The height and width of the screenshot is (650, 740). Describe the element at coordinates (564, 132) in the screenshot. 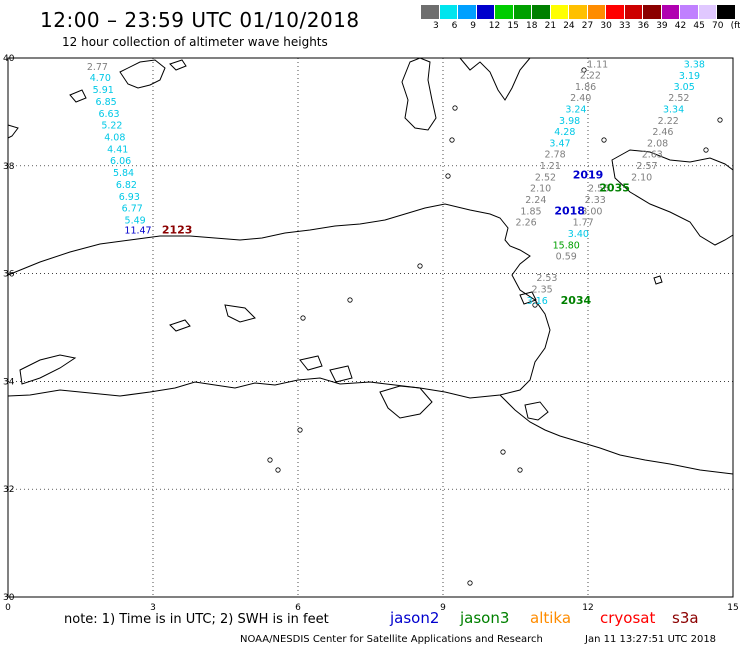

I see `wave-height-label: 4.28` at that location.